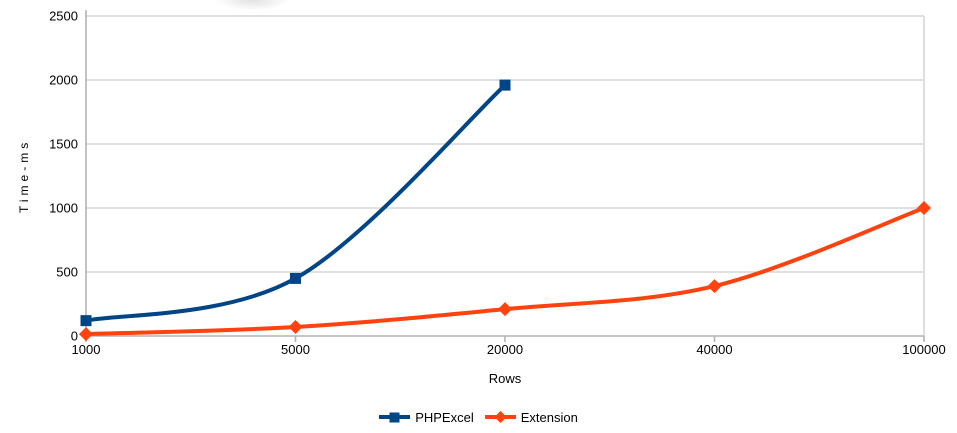  I want to click on y-axis-title: Time-ms, so click(24, 176).